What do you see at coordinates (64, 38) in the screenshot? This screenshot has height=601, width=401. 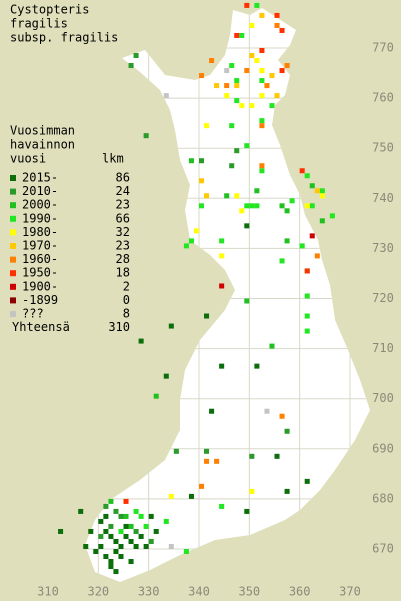 I see `title-line: subsp. fragilis` at bounding box center [64, 38].